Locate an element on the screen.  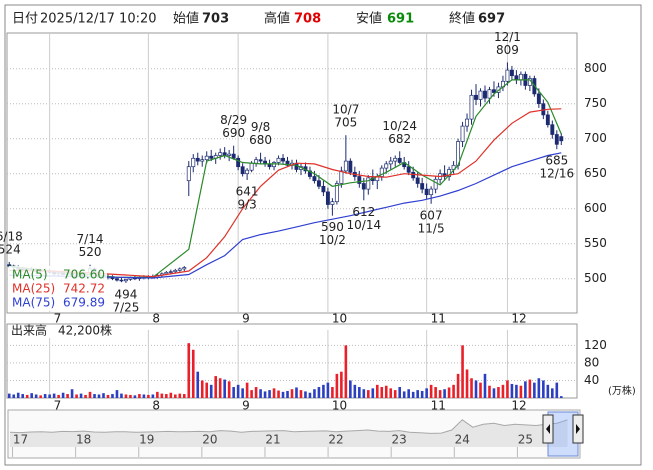
x-tick-label: 9 is located at coordinates (246, 406).